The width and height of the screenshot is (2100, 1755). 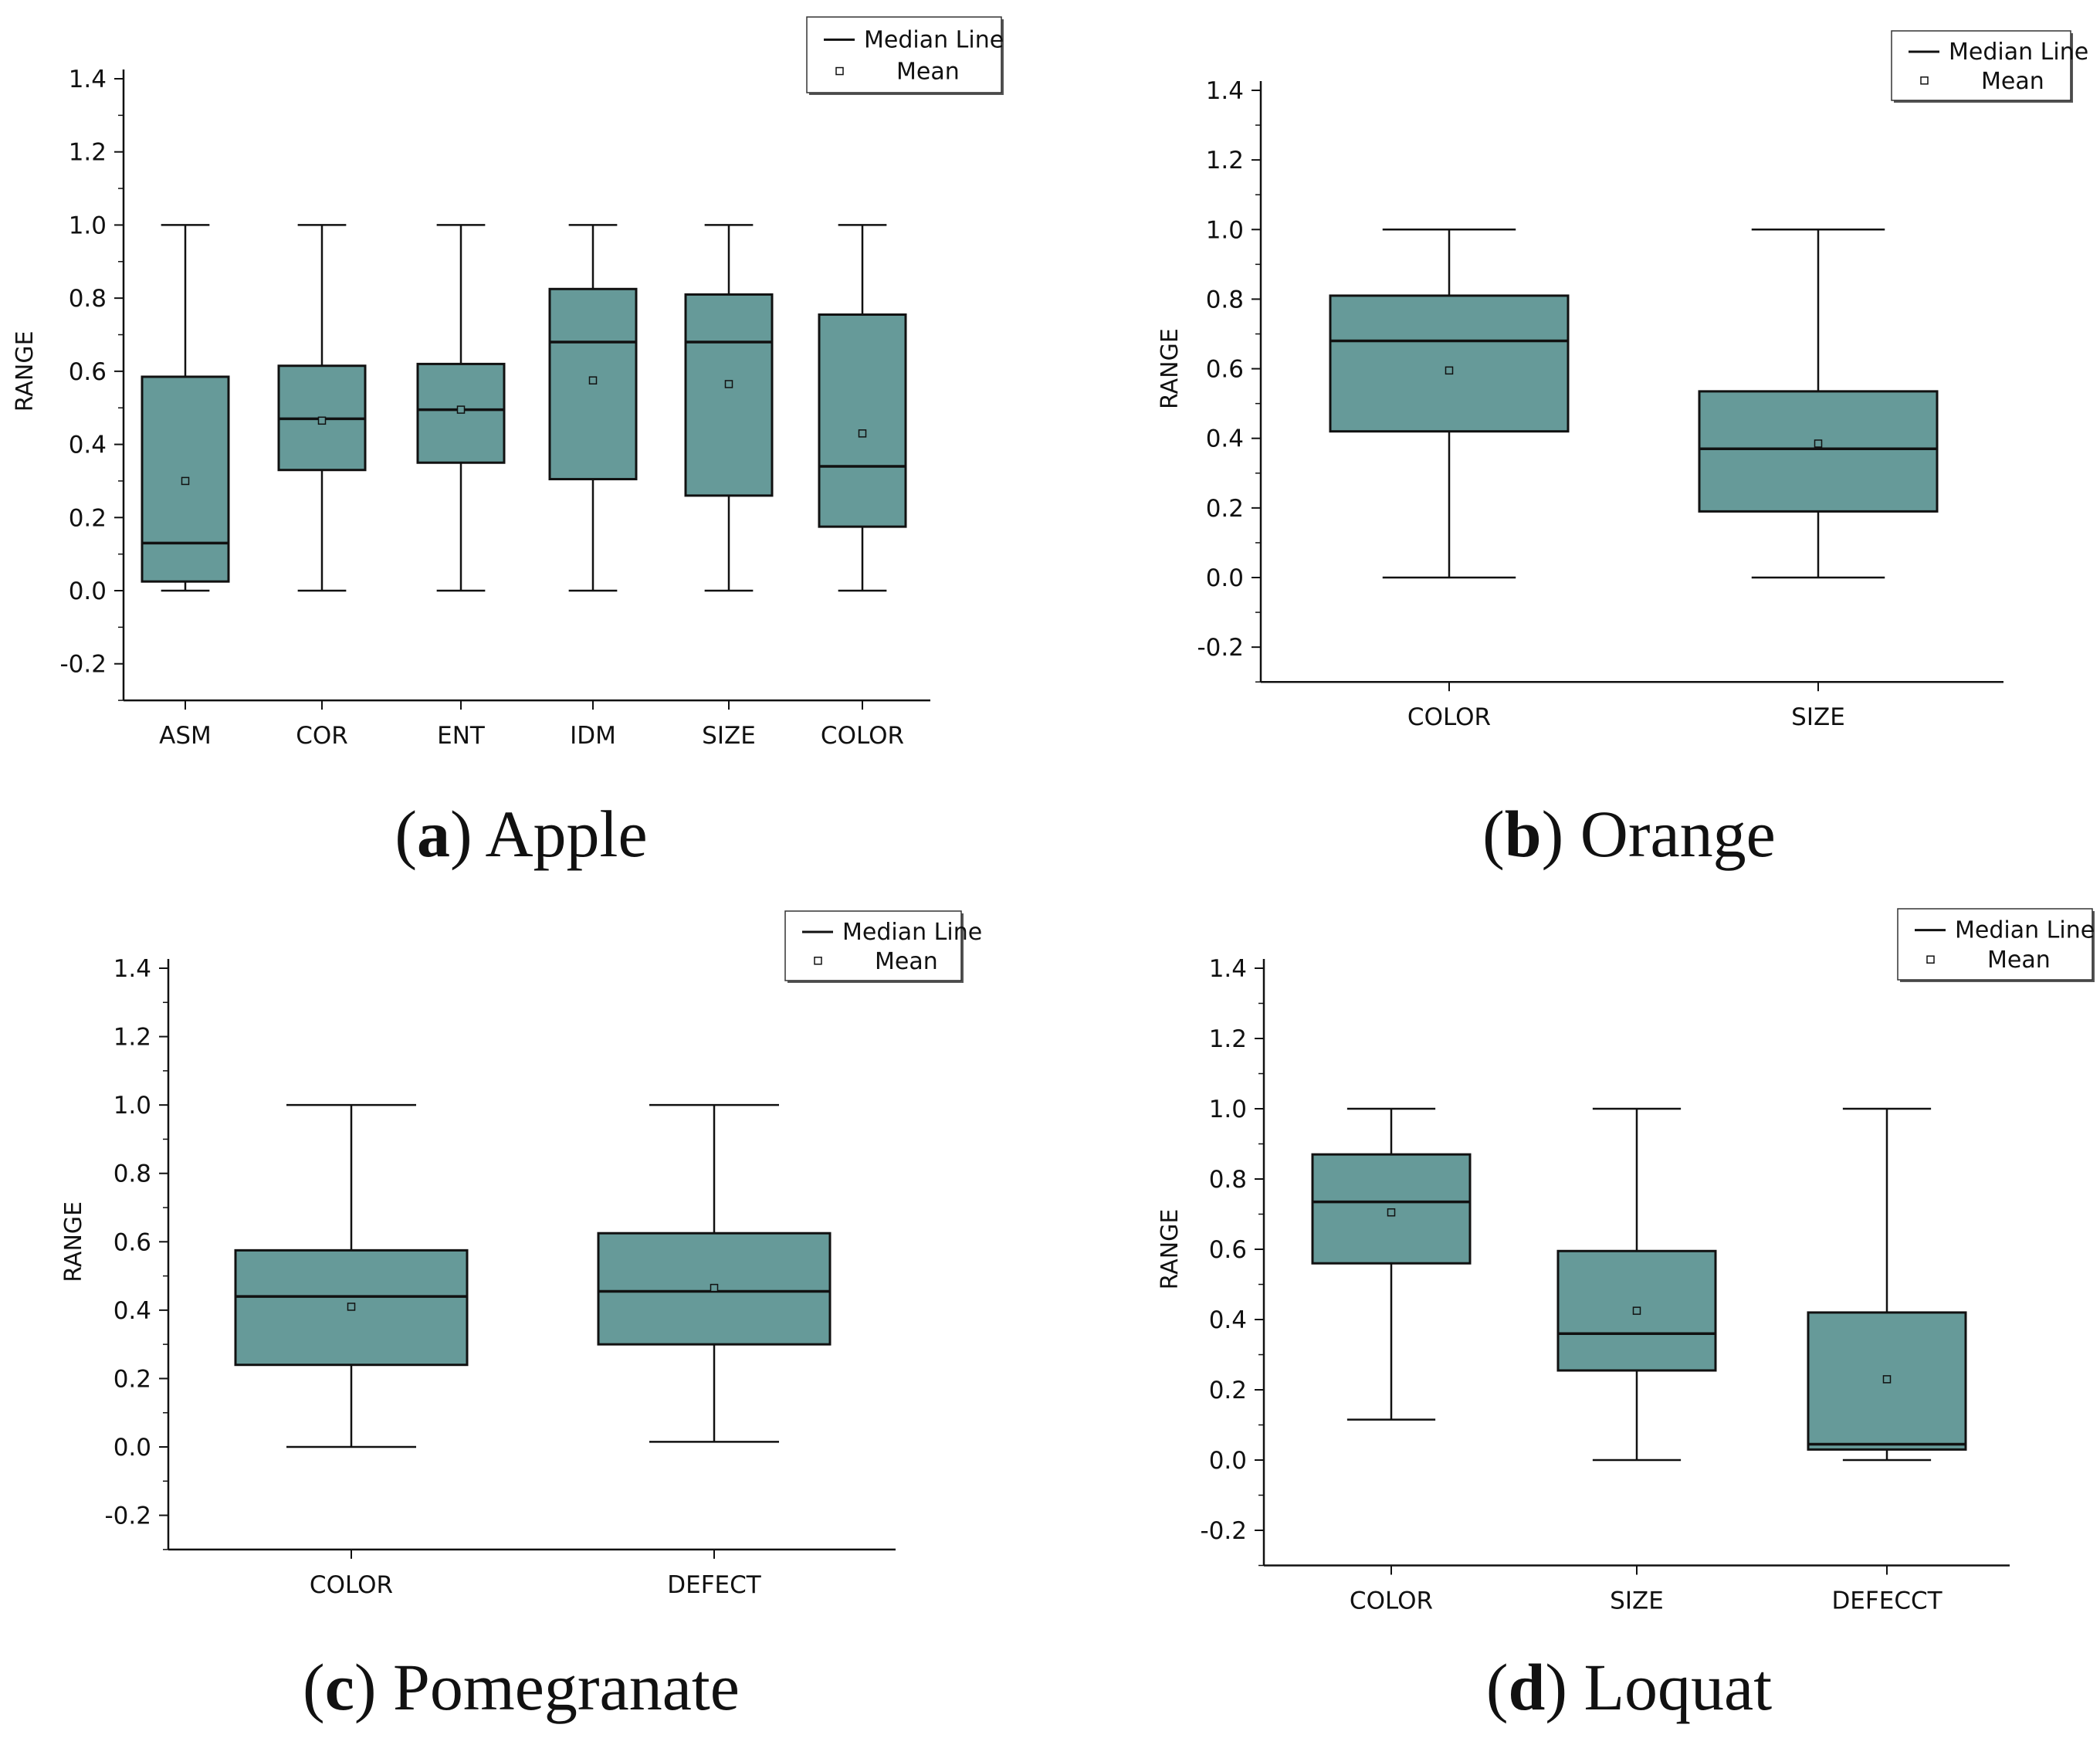 I want to click on caption-a: (a) Apple, so click(x=521, y=834).